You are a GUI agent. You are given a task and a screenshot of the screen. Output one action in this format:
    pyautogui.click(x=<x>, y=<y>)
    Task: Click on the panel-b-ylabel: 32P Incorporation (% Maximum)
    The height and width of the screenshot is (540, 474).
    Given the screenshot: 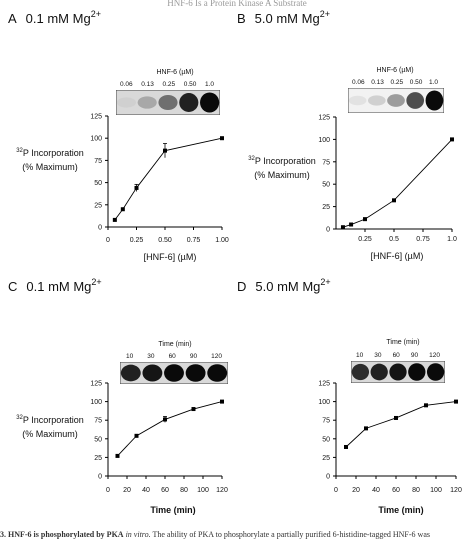 What is the action you would take?
    pyautogui.click(x=282, y=167)
    